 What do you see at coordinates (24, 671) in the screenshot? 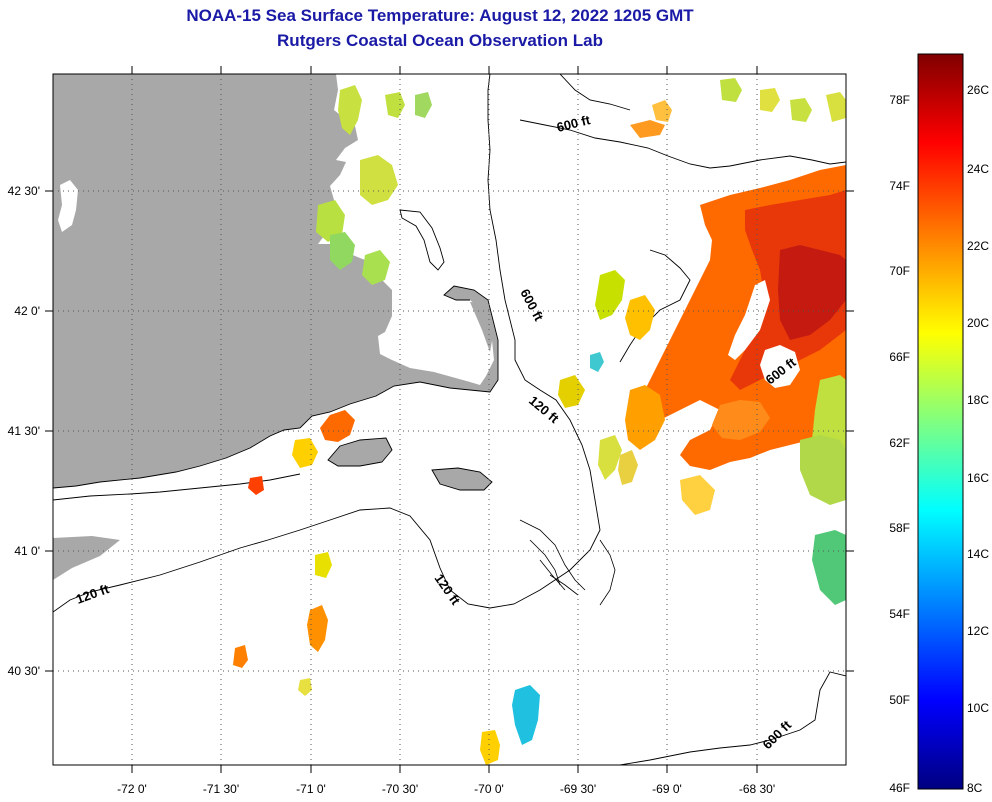
I see `lat-tick-label: 40 30'` at bounding box center [24, 671].